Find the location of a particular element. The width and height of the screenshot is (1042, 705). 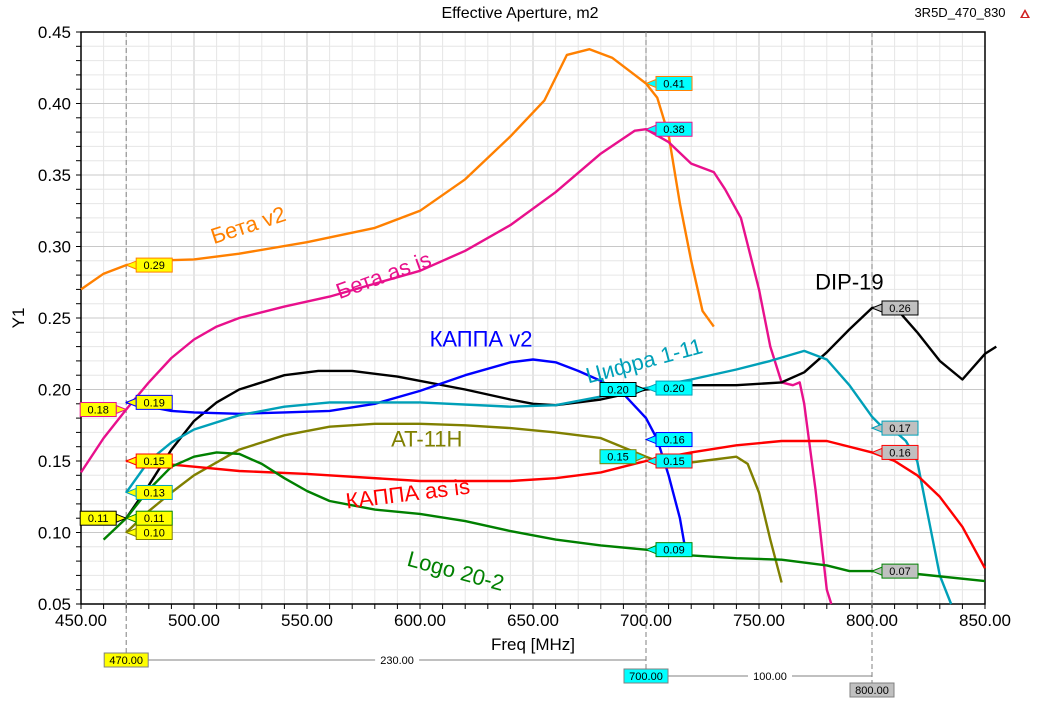

curve-label: AT-11H is located at coordinates (426, 439).